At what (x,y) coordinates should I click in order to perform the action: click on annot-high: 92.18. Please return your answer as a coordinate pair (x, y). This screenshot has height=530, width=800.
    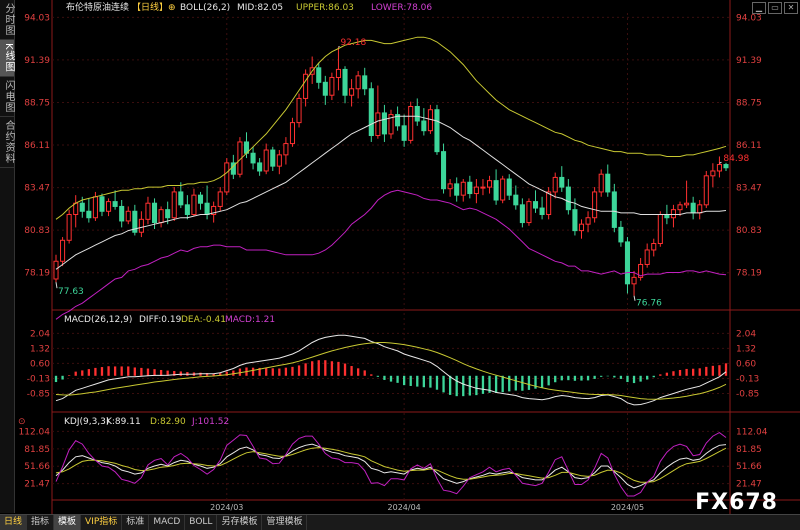
    Looking at the image, I should click on (353, 43).